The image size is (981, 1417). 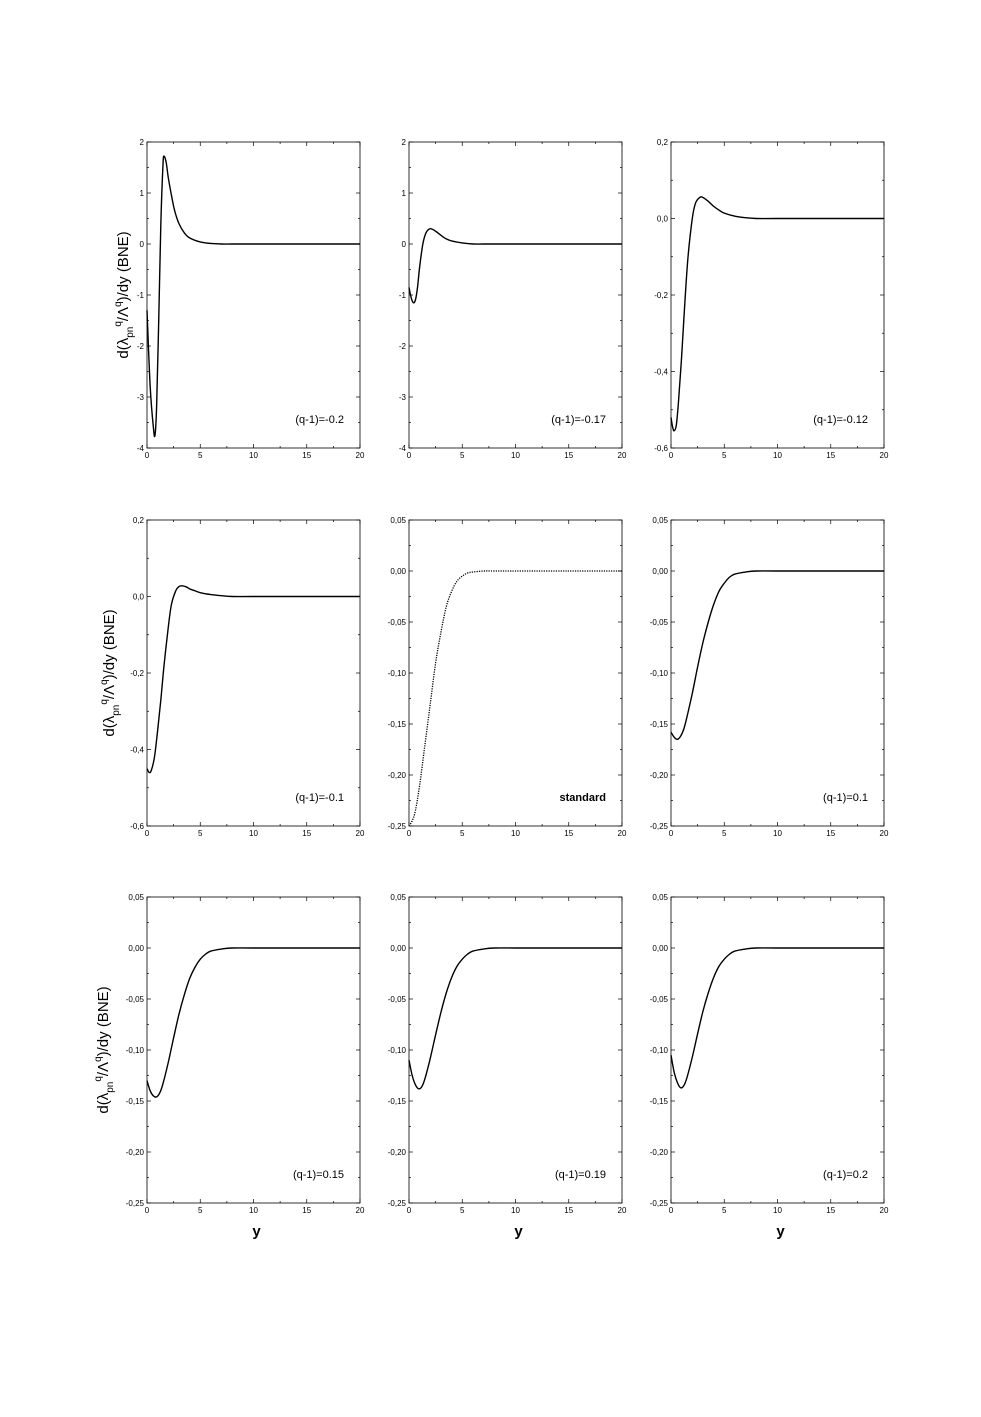 What do you see at coordinates (580, 1175) in the screenshot?
I see `panel-annotation: (q-1)=0.19` at bounding box center [580, 1175].